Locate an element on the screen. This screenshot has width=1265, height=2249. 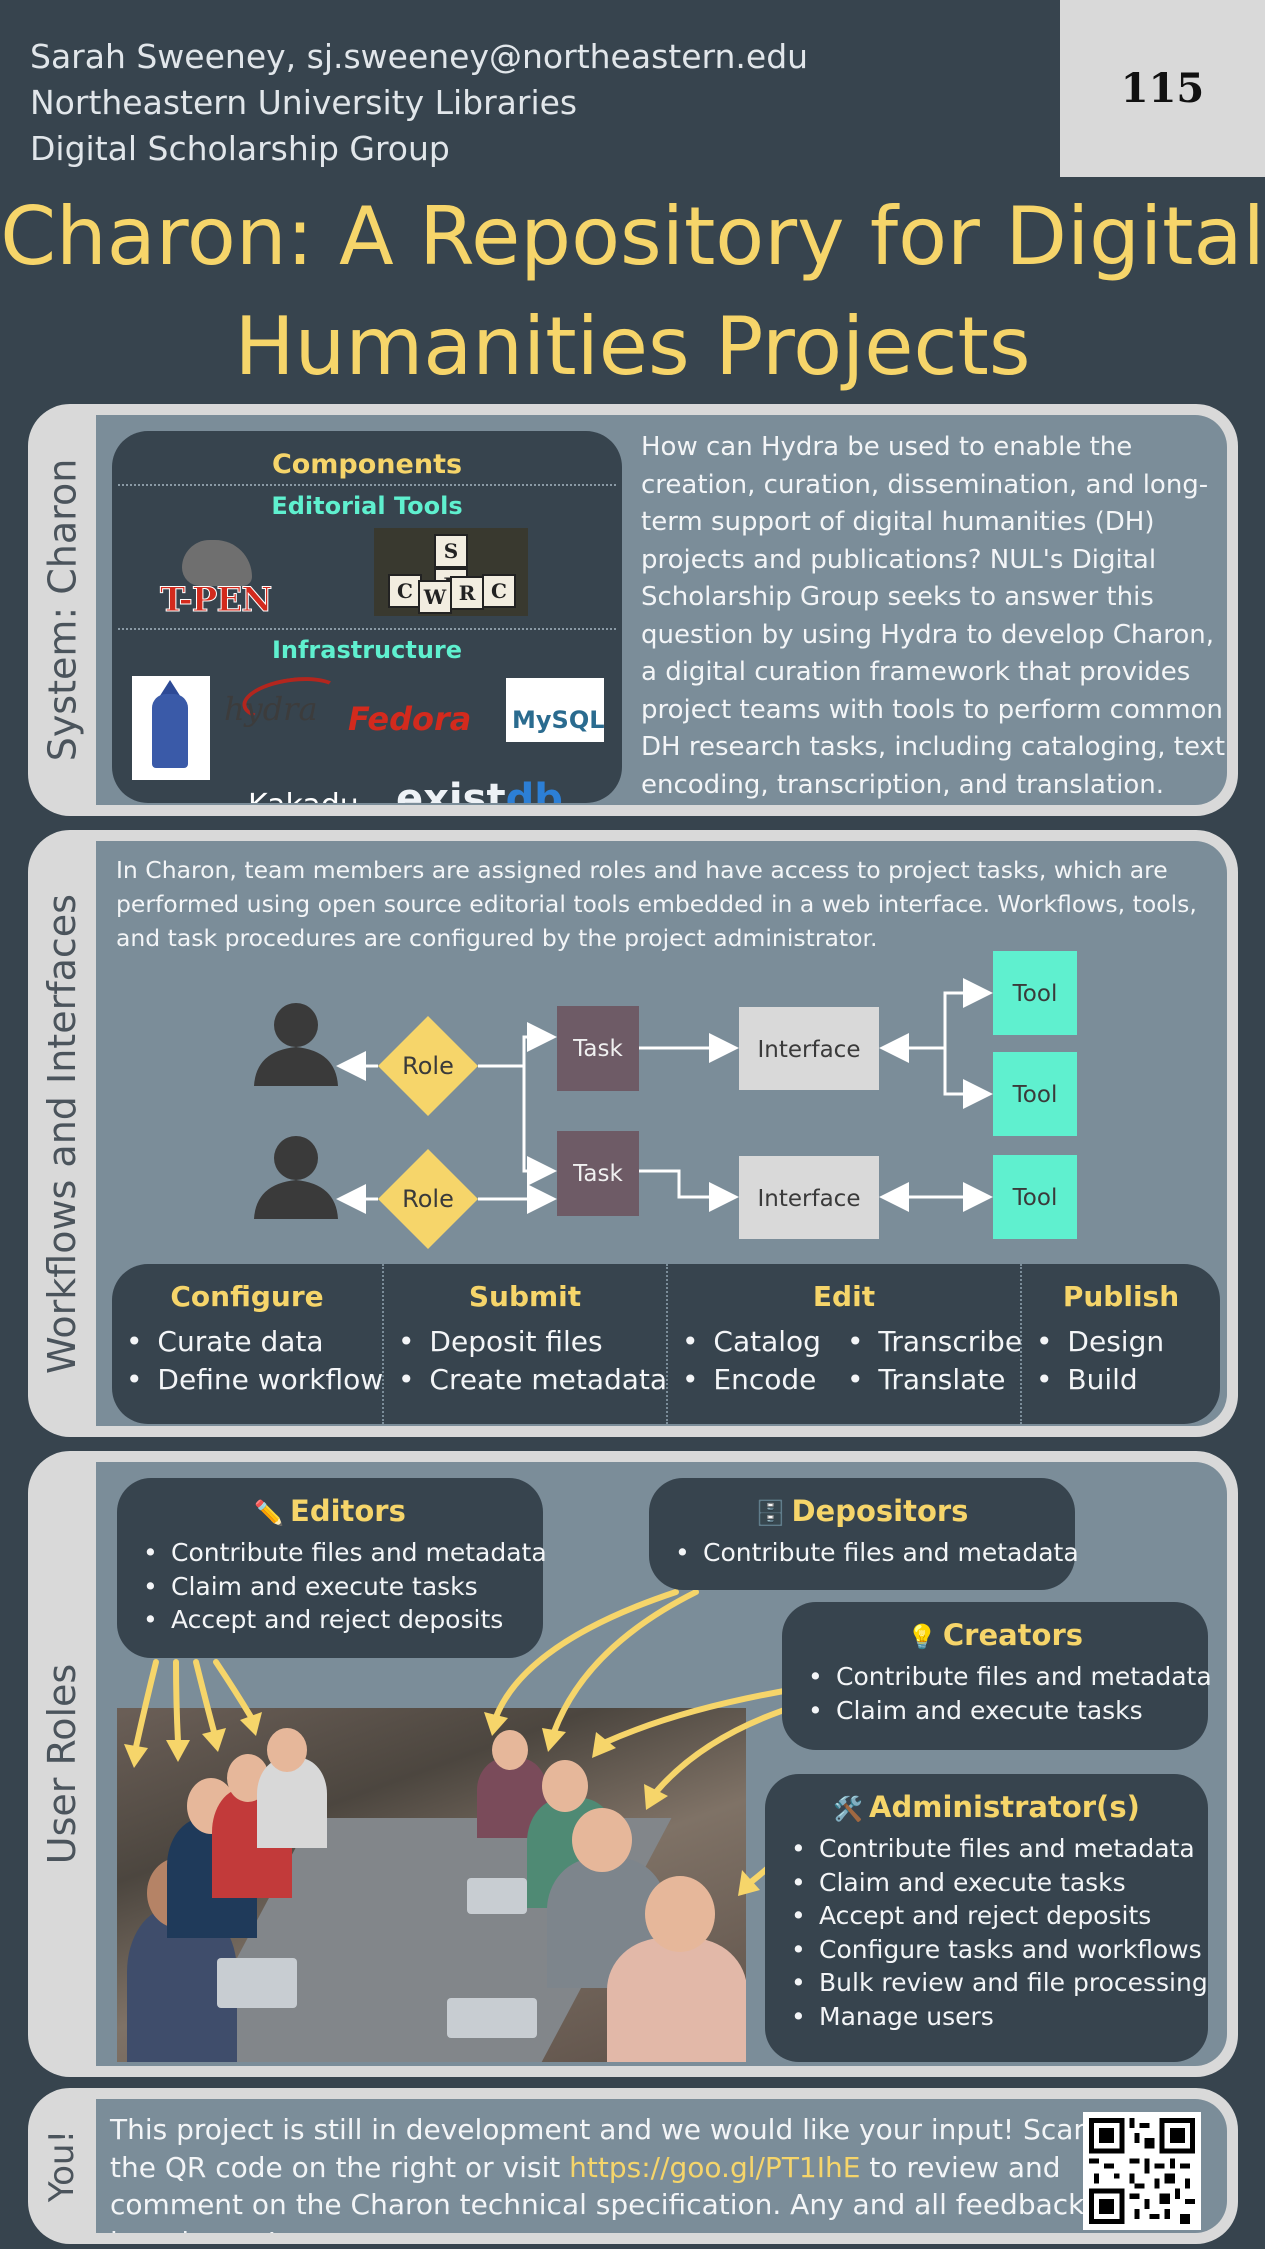
stage-item: Define workflow is located at coordinates (254, 1380).